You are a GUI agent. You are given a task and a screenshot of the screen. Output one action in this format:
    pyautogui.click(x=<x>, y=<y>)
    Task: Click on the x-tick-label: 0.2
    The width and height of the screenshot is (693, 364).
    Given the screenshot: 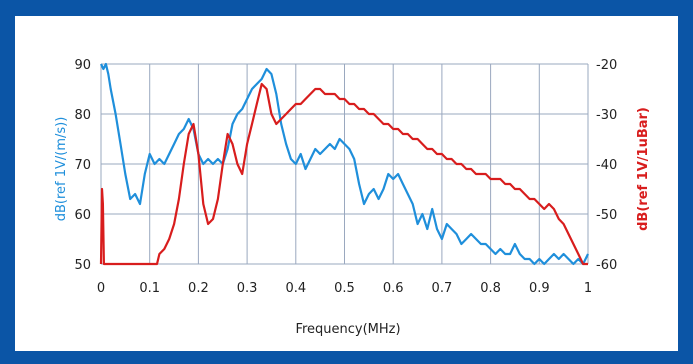 What is the action you would take?
    pyautogui.click(x=198, y=288)
    